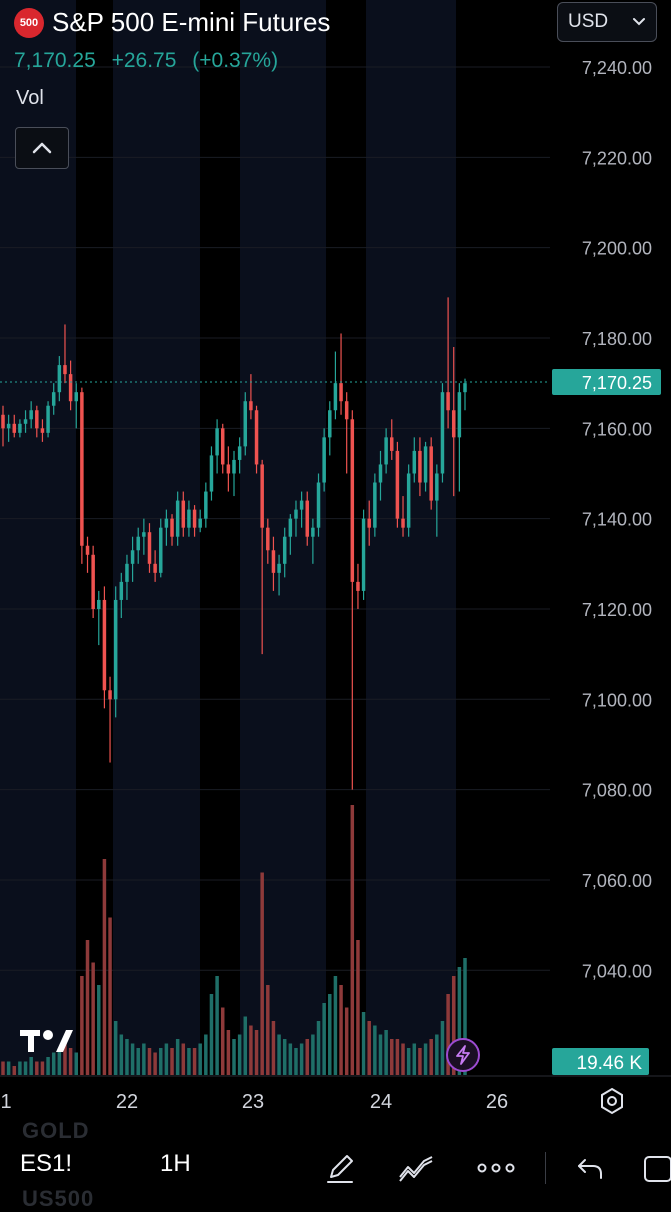 The height and width of the screenshot is (1212, 671). Describe the element at coordinates (156, 537) in the screenshot. I see `session-band` at that location.